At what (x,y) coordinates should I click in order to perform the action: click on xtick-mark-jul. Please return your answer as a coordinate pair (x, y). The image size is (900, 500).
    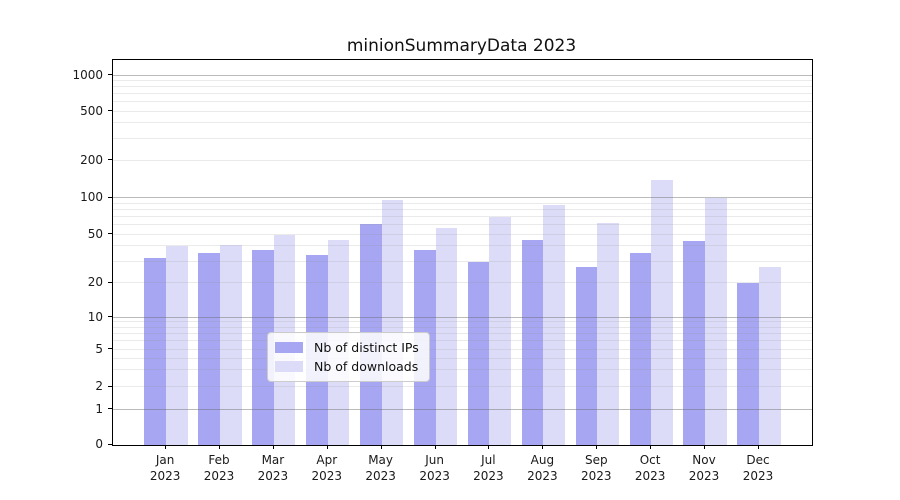
    Looking at the image, I should click on (489, 447).